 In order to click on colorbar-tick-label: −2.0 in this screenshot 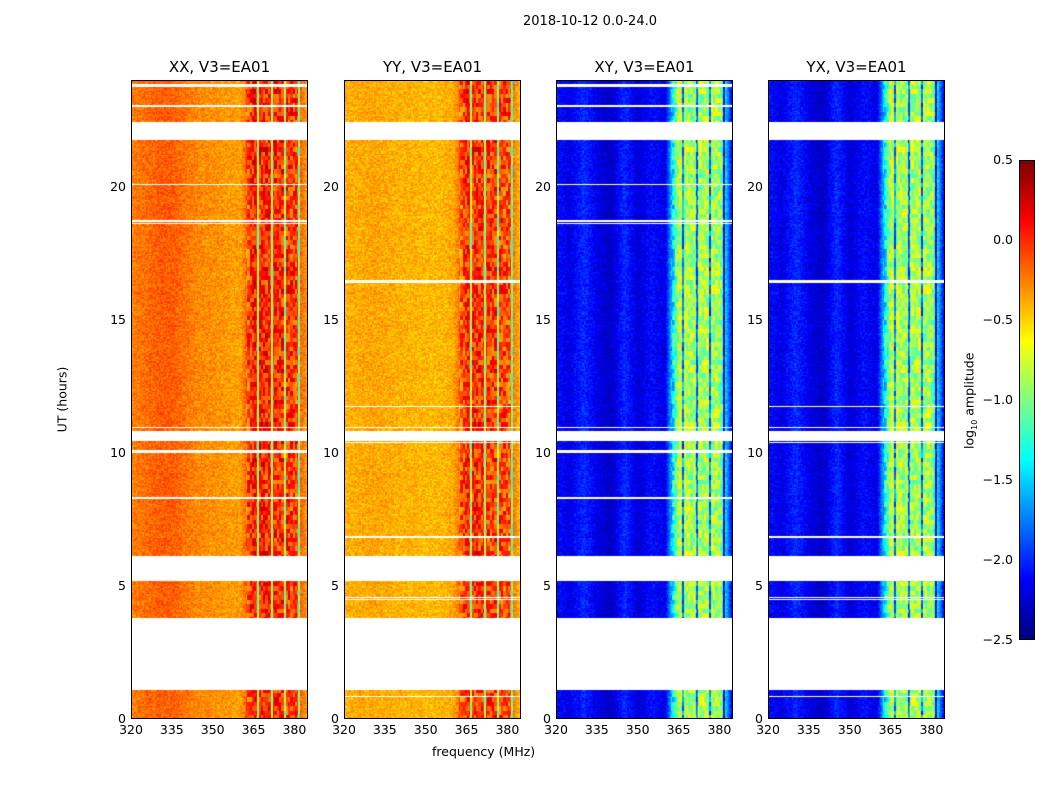, I will do `click(997, 559)`.